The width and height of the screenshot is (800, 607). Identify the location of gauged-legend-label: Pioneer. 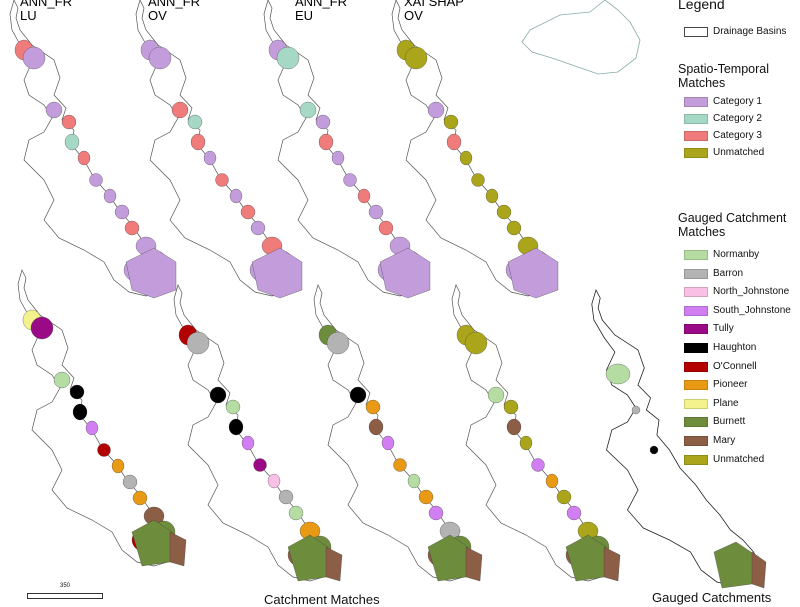
(730, 385).